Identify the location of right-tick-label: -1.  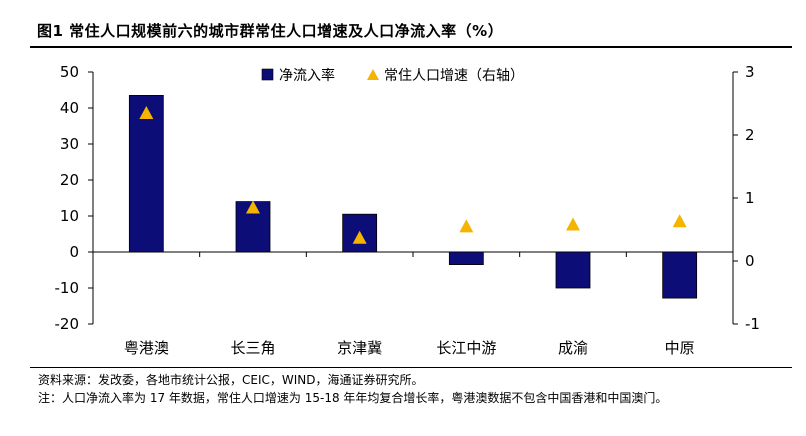
(752, 324).